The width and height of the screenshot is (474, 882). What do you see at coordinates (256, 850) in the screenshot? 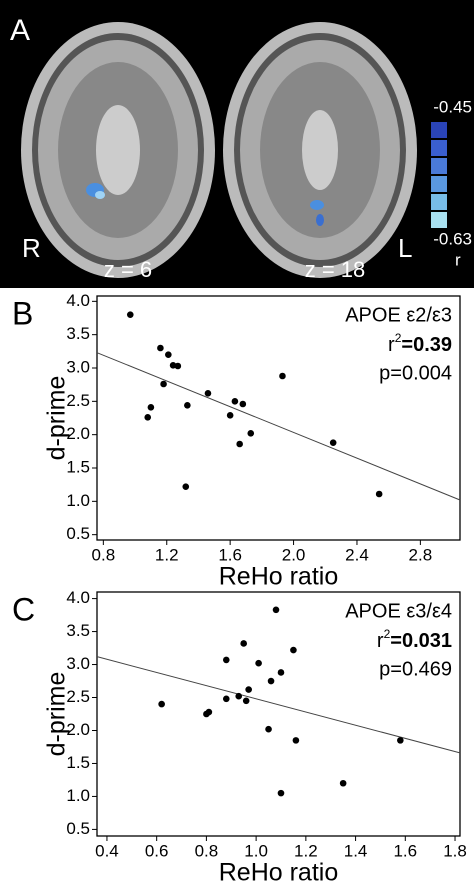
I see `x-tick-label: 1.0` at bounding box center [256, 850].